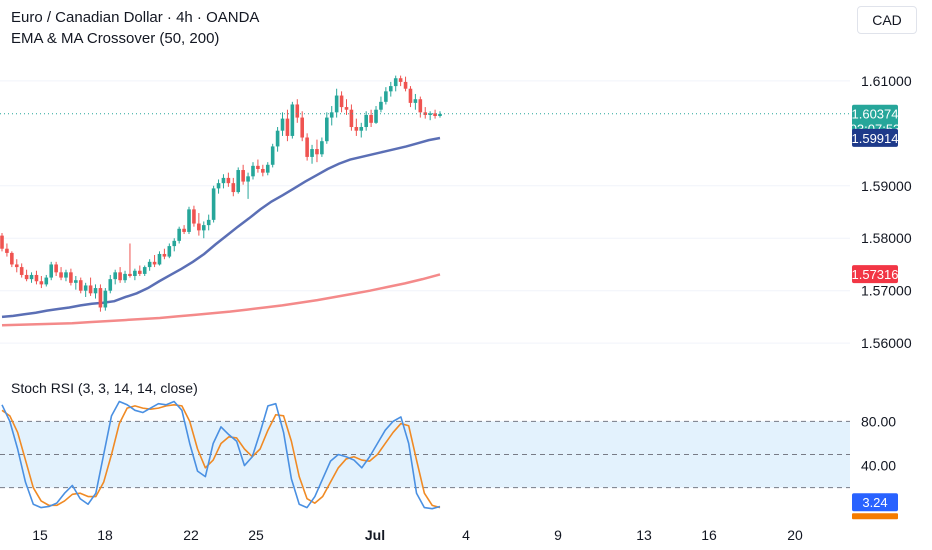 Image resolution: width=932 pixels, height=550 pixels. What do you see at coordinates (115, 38) in the screenshot?
I see `indicator-title: EMA & MA Crossover (50, 200)` at bounding box center [115, 38].